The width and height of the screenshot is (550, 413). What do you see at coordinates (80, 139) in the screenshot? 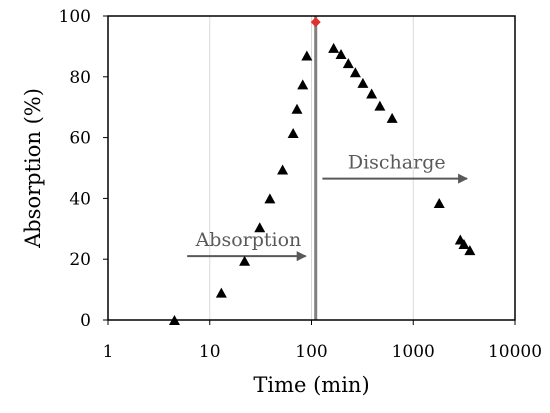
I see `y-tick-label: 60` at bounding box center [80, 139].